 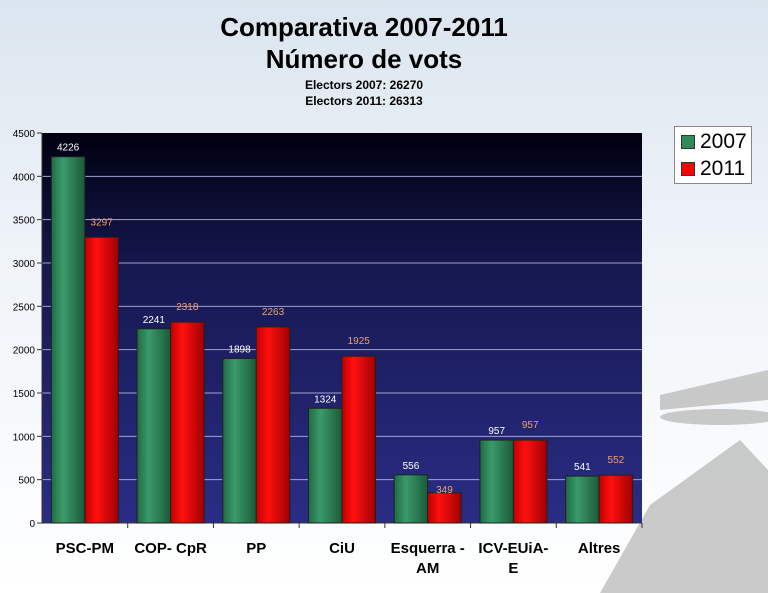 What do you see at coordinates (85, 548) in the screenshot?
I see `x-tick-label: PSC-PM` at bounding box center [85, 548].